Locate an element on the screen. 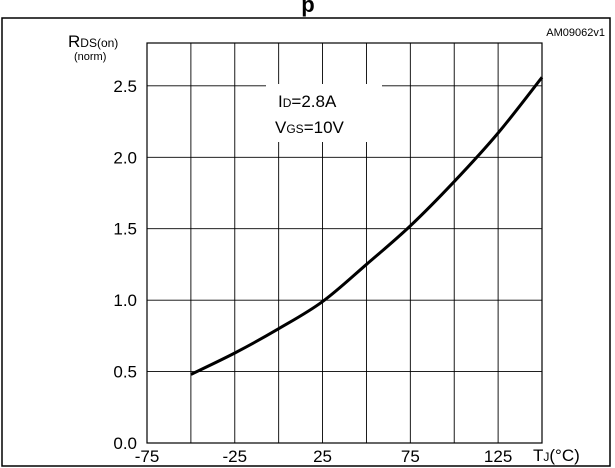 The height and width of the screenshot is (468, 615). annotation-line-2: VGS=10V is located at coordinates (310, 127).